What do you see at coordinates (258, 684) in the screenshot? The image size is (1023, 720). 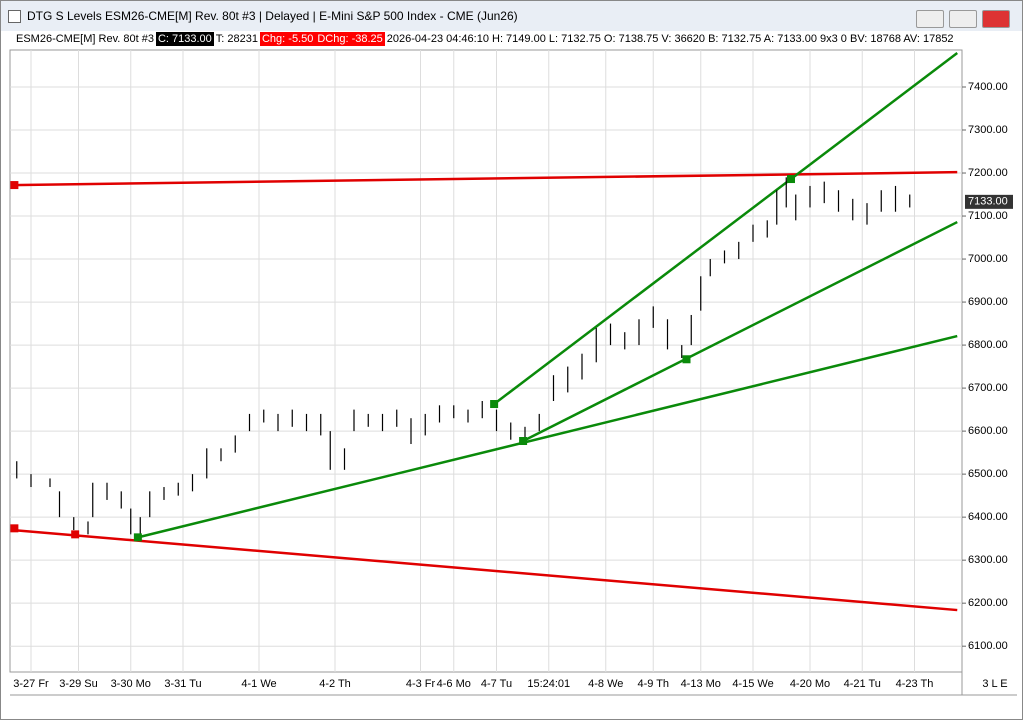 I see `x-tick-label: 4-1 We` at bounding box center [258, 684].